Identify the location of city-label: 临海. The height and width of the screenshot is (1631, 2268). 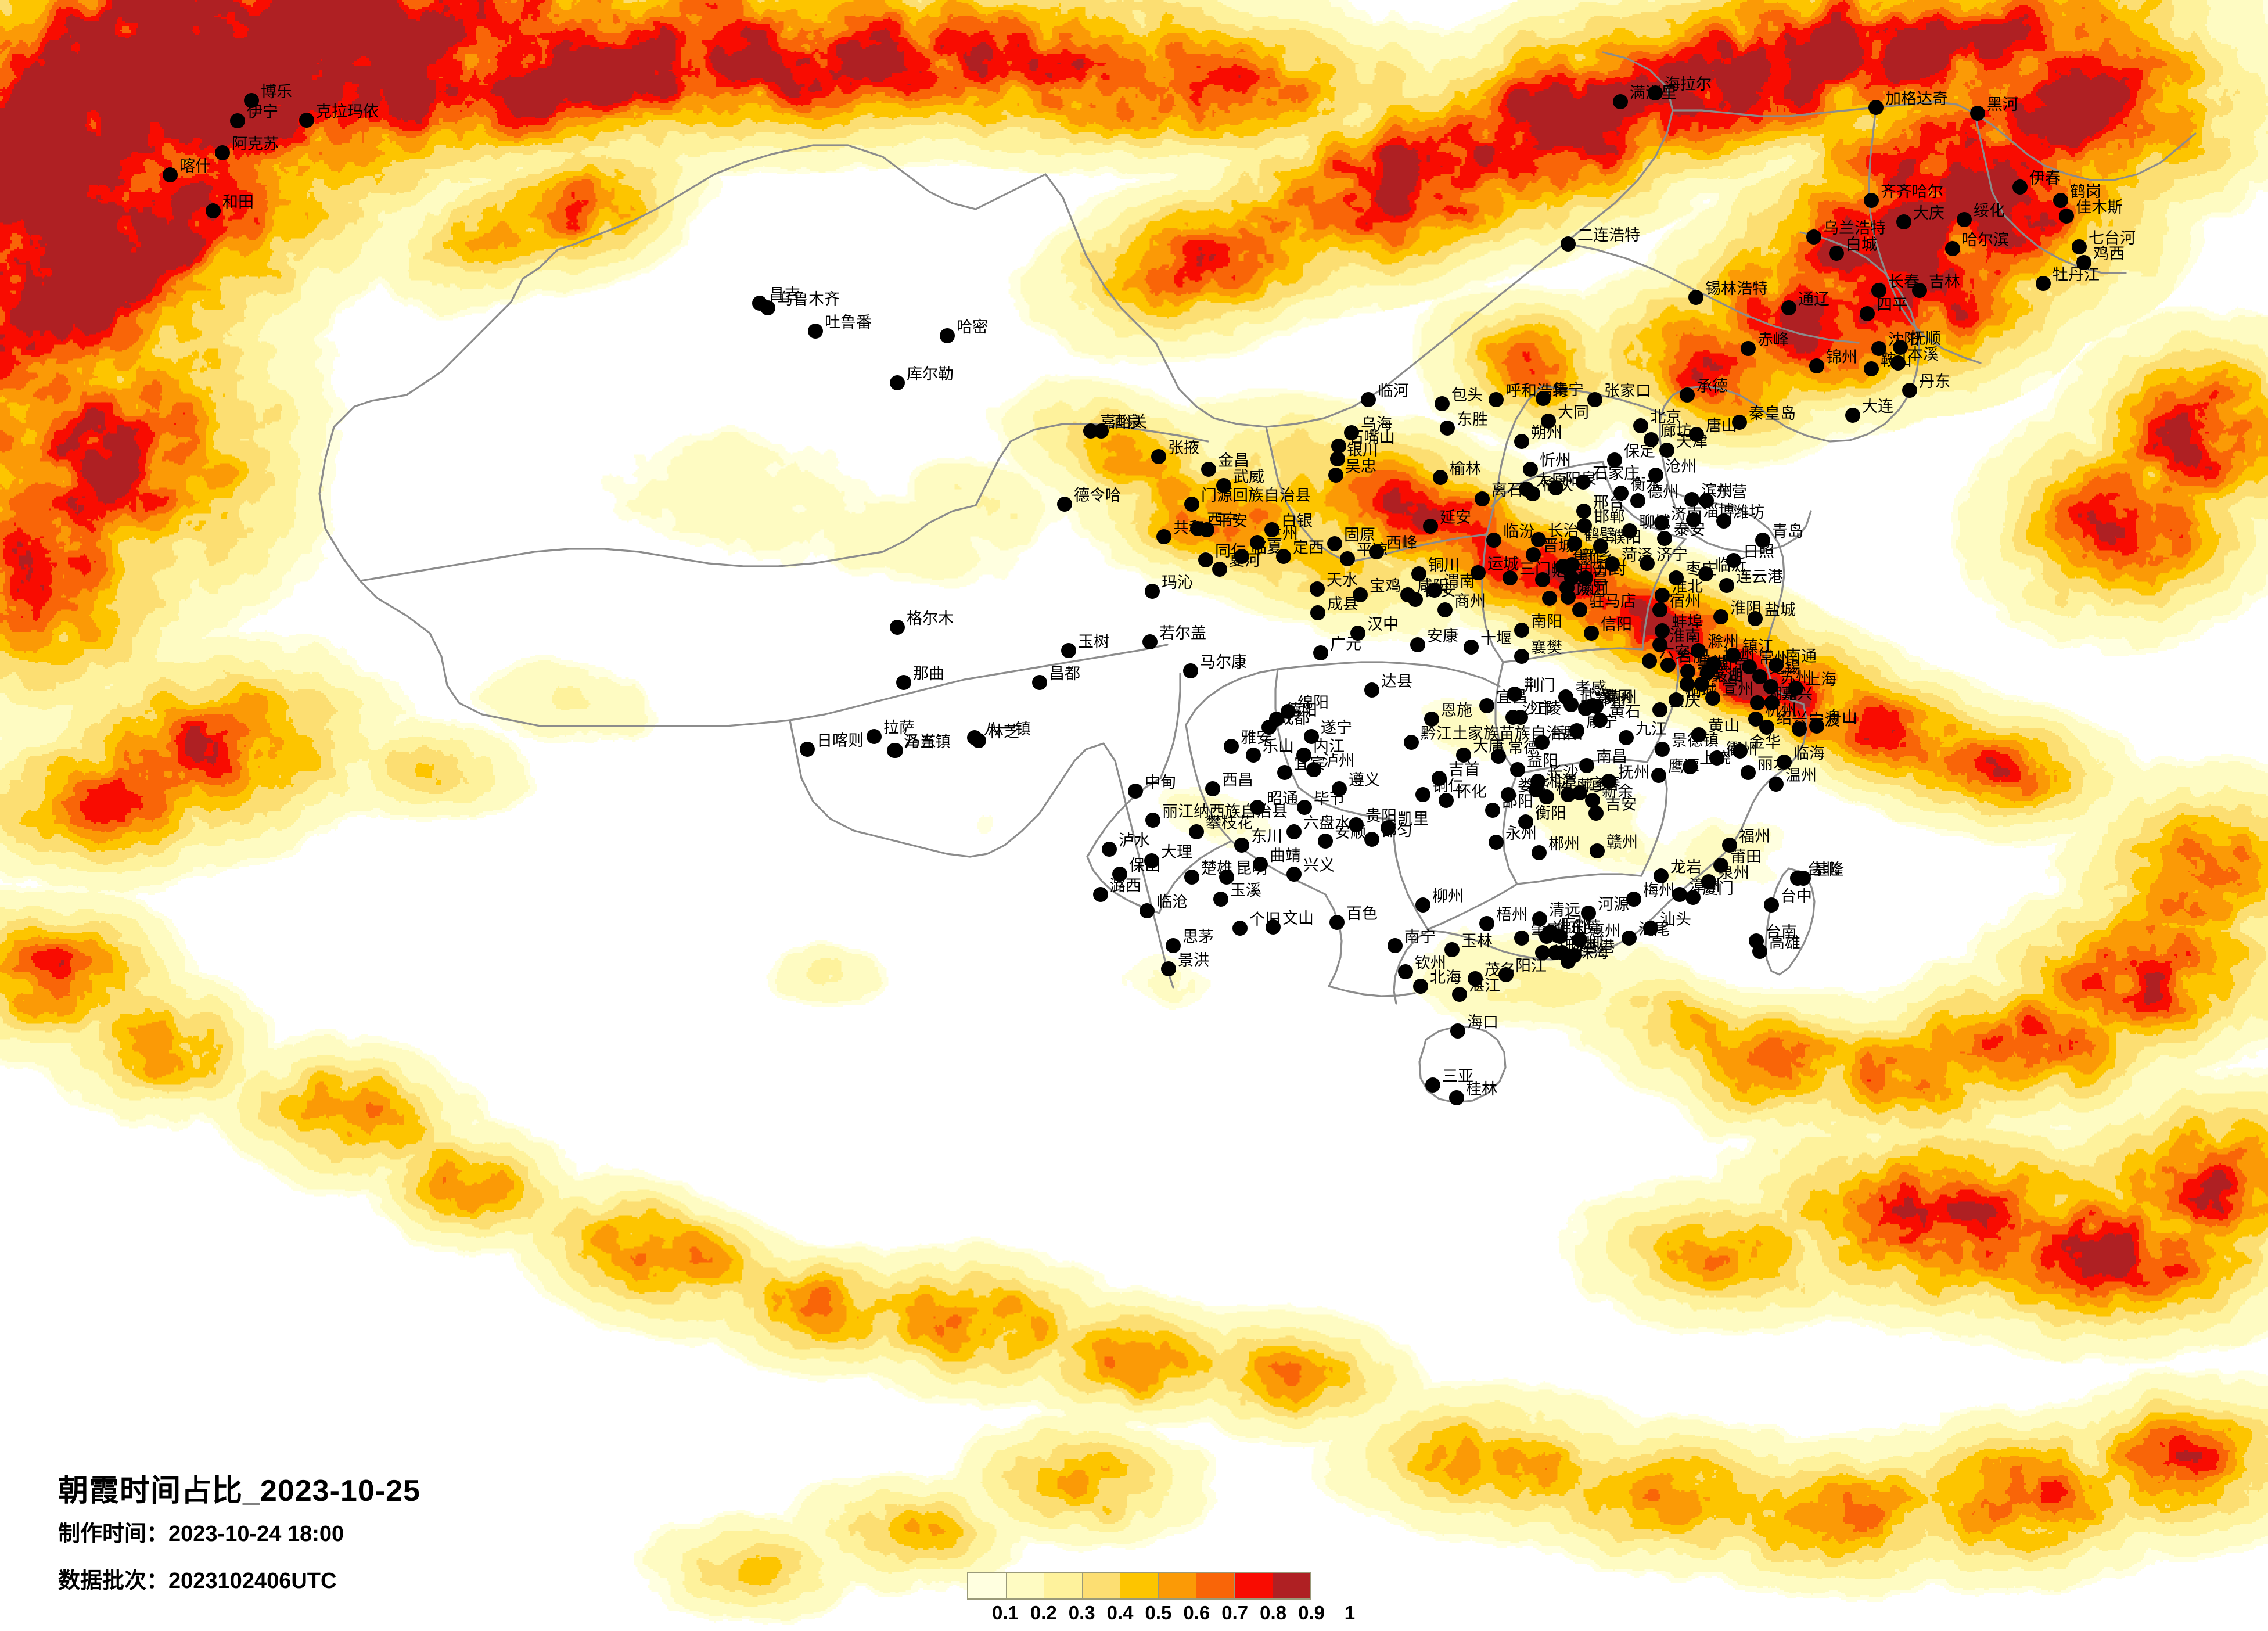
(1809, 753).